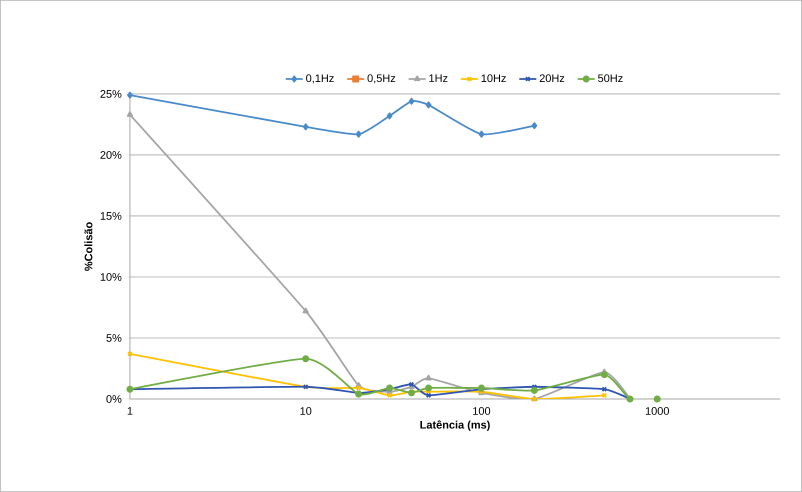 The width and height of the screenshot is (802, 492). I want to click on x-tick-label: 1000, so click(657, 411).